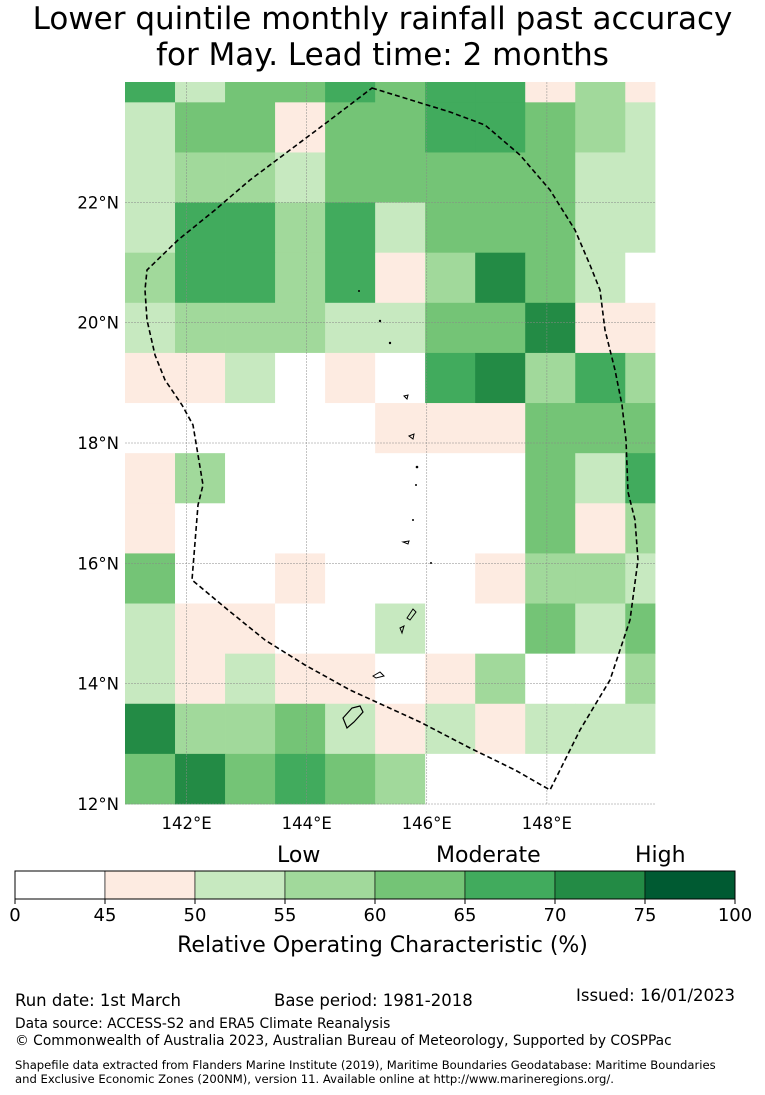  I want to click on legend-category-high: High, so click(660, 855).